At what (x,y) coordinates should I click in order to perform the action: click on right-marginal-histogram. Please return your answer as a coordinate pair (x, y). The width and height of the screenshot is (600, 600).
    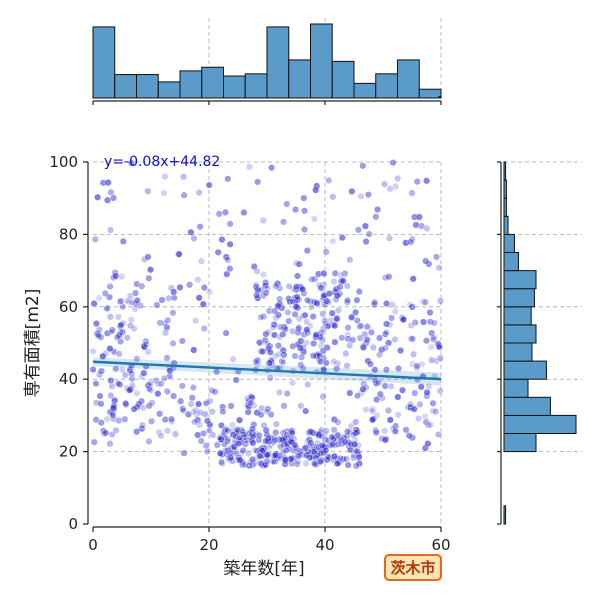
    Looking at the image, I should click on (539, 343).